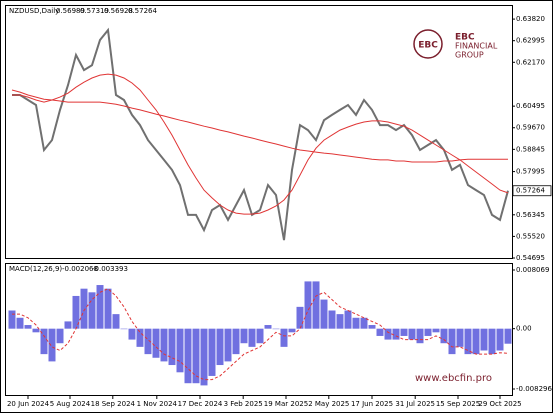  Describe the element at coordinates (524, 329) in the screenshot. I see `y-tick-label: 0.00` at that location.